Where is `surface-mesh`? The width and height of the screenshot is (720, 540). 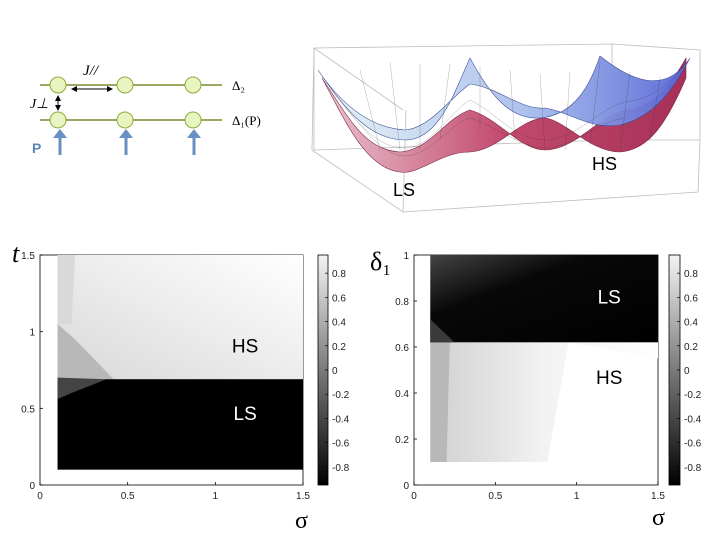
surface-mesh is located at coordinates (507, 109).